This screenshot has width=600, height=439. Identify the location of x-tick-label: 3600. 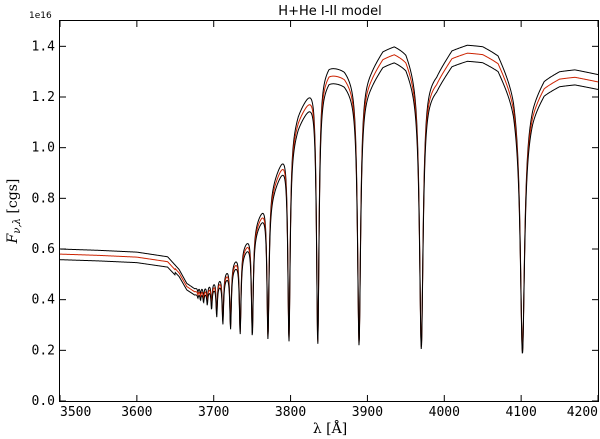
(136, 412).